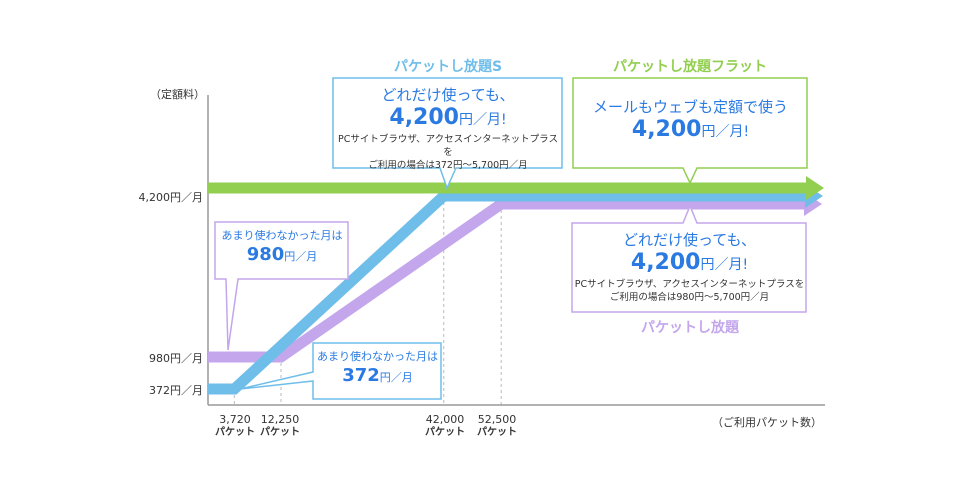 This screenshot has height=500, width=960. I want to click on x-tick-52500: 52,500 パケット, so click(497, 425).